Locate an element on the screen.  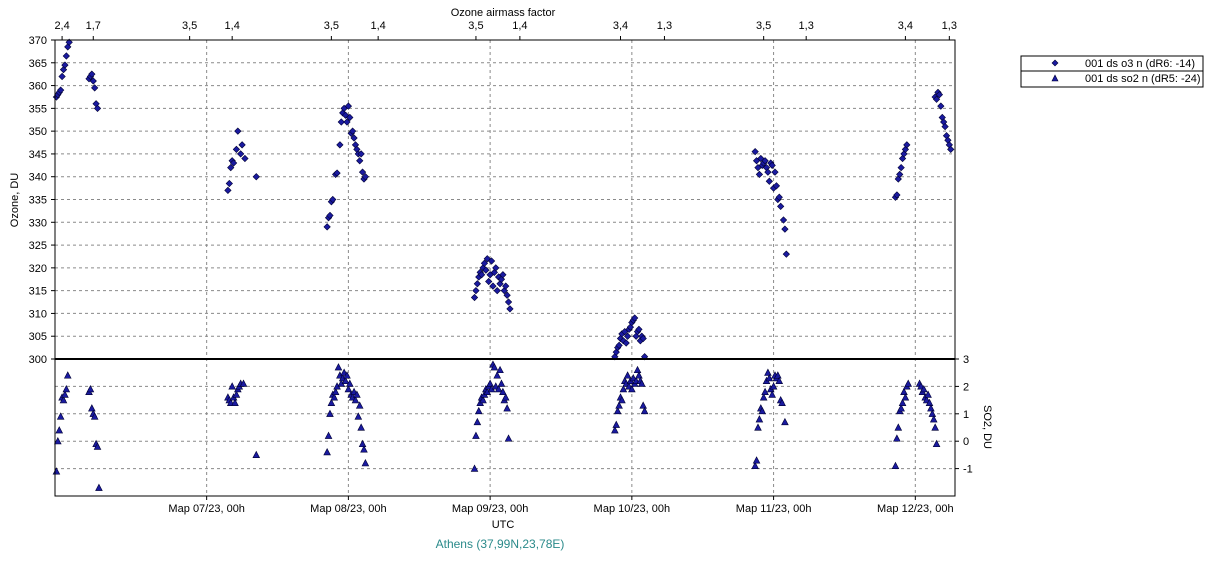
ozone-tick-label: 315 is located at coordinates (38, 292).